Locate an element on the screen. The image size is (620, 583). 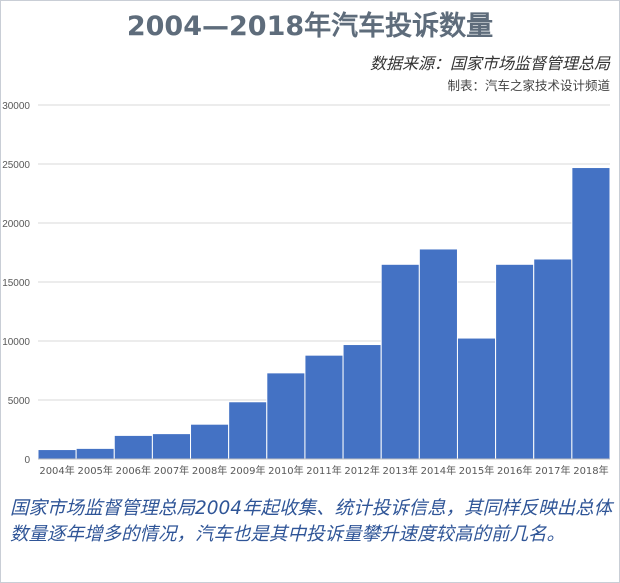
x-tick-label: 2008年 is located at coordinates (209, 470).